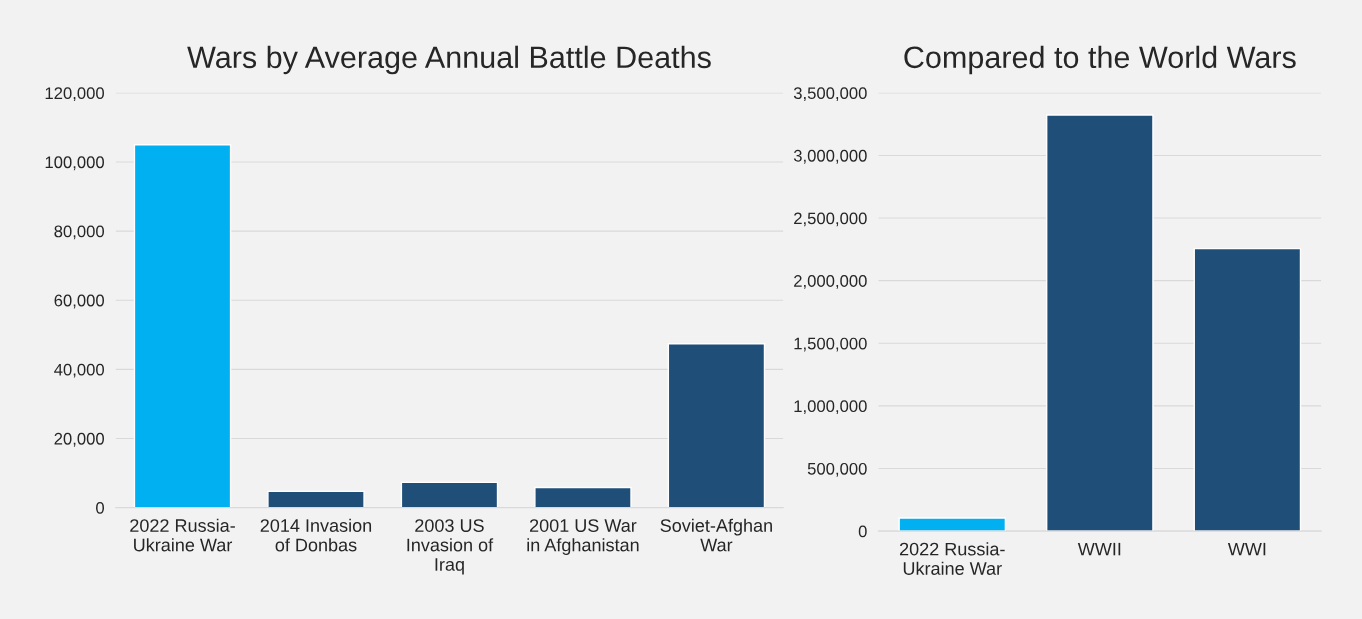  Describe the element at coordinates (830, 156) in the screenshot. I see `y-tick-label: 3,000,000` at that location.